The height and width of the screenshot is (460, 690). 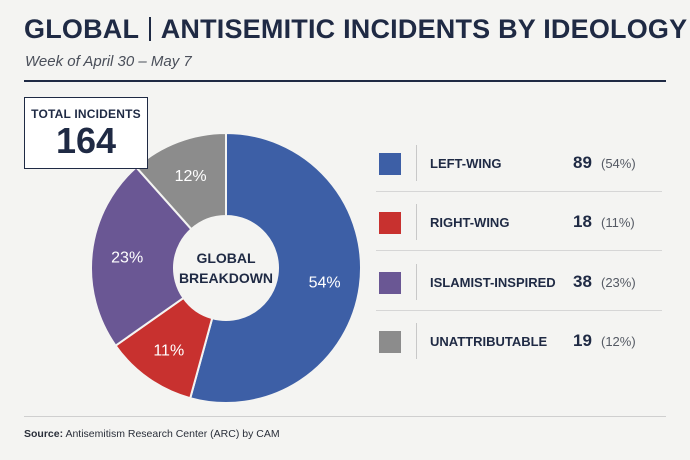 I want to click on header-divider, so click(x=345, y=81).